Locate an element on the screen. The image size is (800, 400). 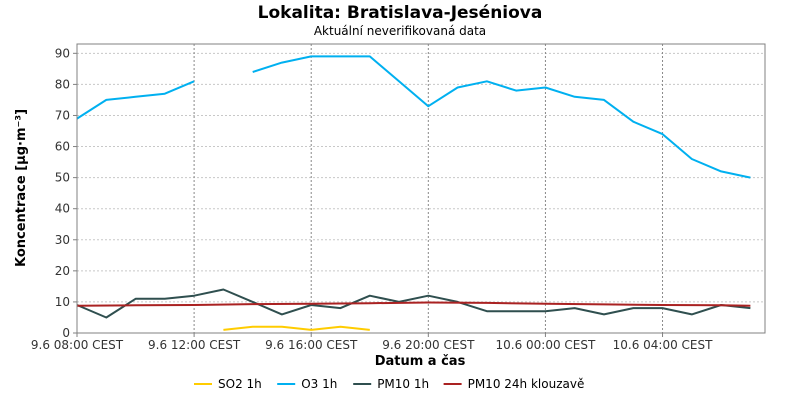
chart-subtitle: Aktuální neverifikovaná data is located at coordinates (400, 31).